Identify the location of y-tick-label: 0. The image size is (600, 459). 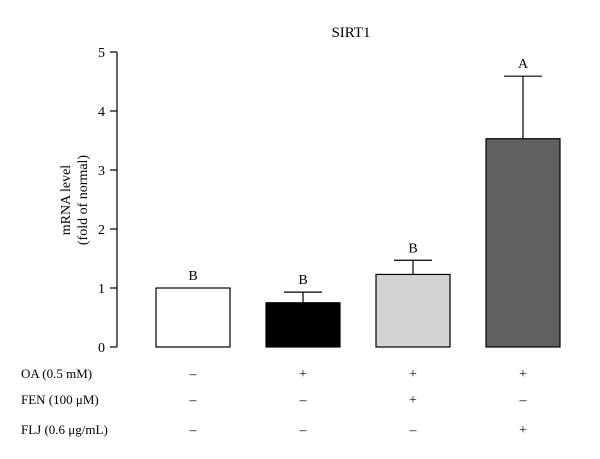
(101, 348).